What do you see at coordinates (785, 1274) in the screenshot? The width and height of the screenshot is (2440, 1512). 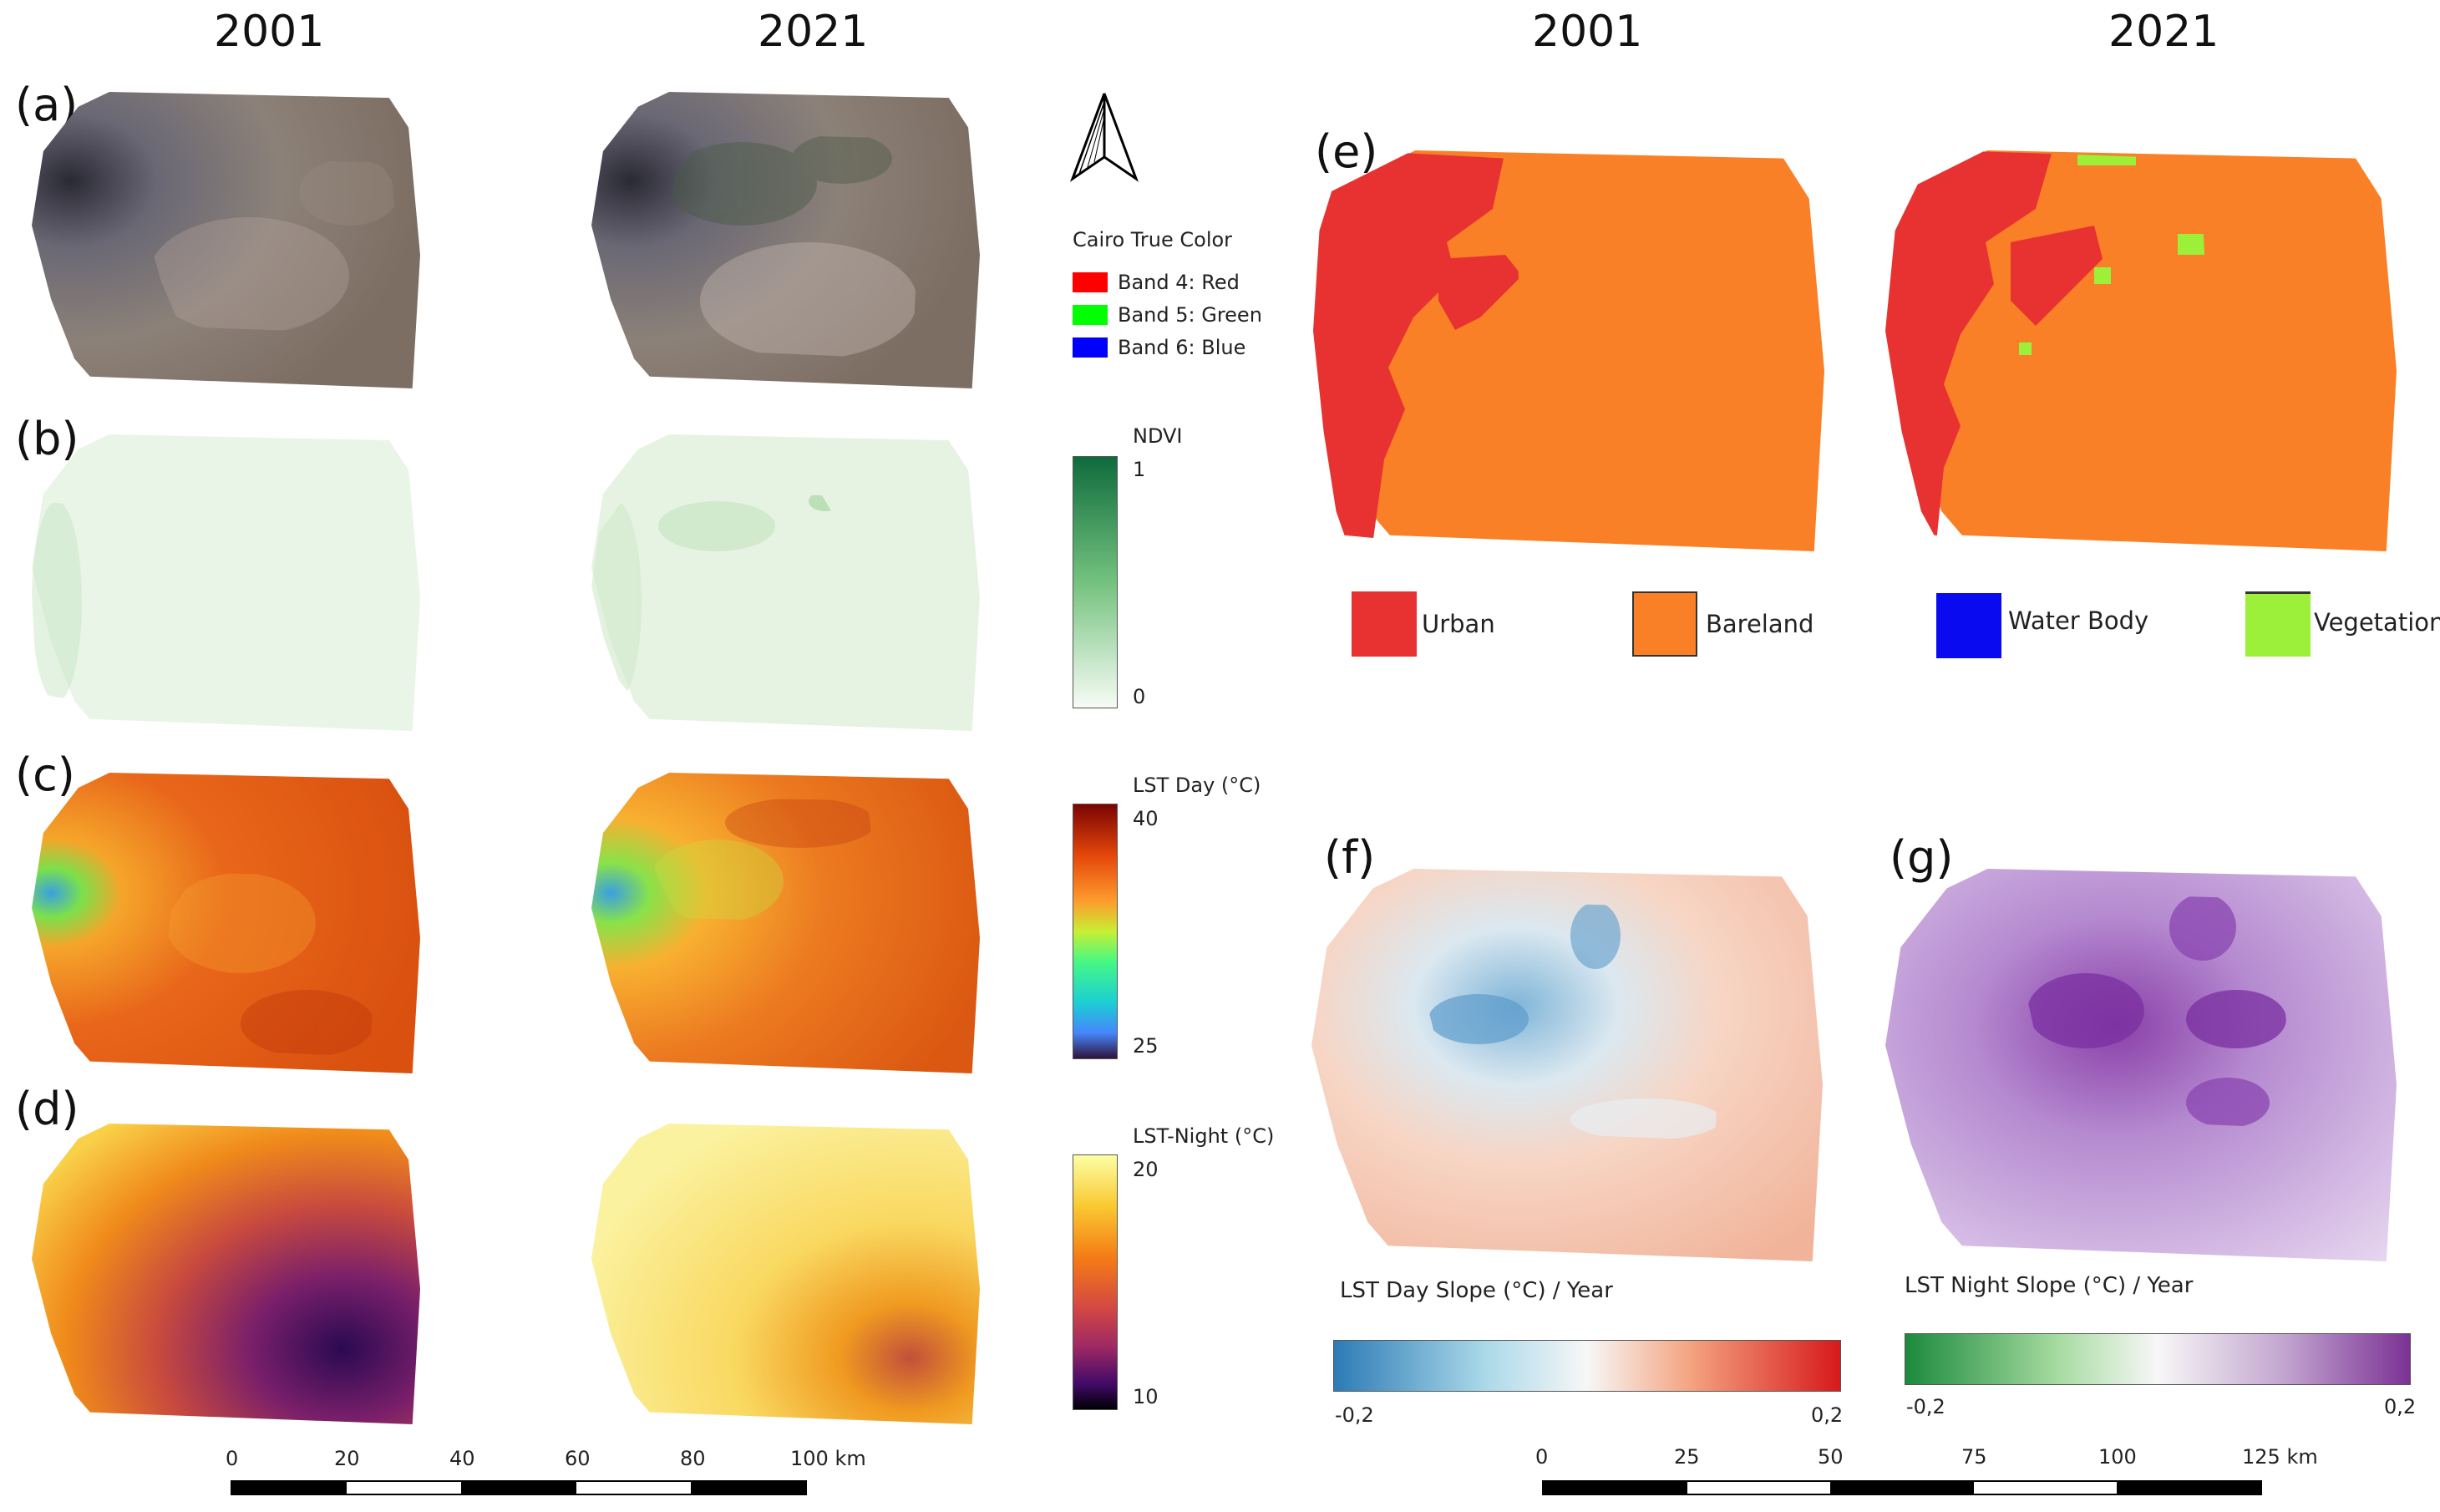 I see `map-d-2021` at bounding box center [785, 1274].